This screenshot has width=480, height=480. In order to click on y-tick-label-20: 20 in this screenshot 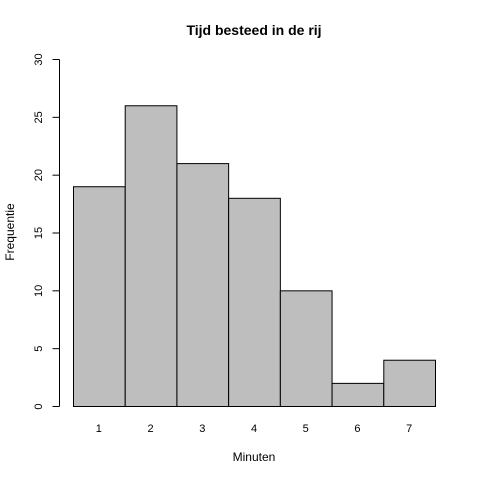, I will do `click(39, 175)`.